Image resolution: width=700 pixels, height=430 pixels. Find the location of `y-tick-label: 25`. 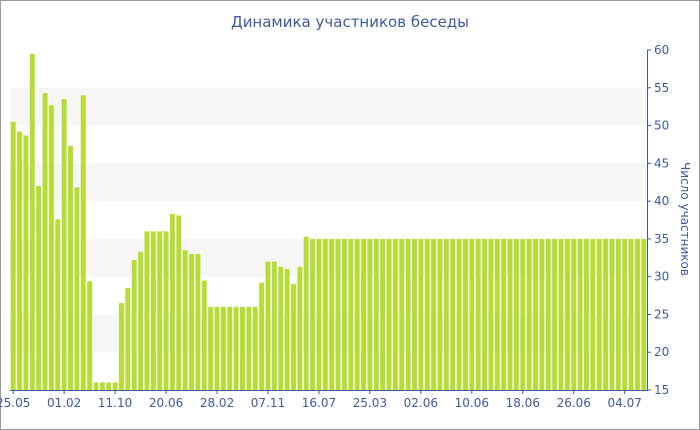

y-tick-label: 25 is located at coordinates (661, 314).